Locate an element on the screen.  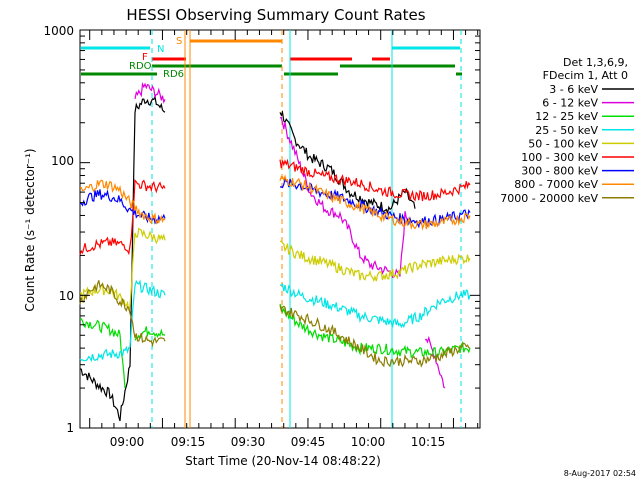
chart-title: HESSI Observing Summary Count Rates is located at coordinates (275, 15).